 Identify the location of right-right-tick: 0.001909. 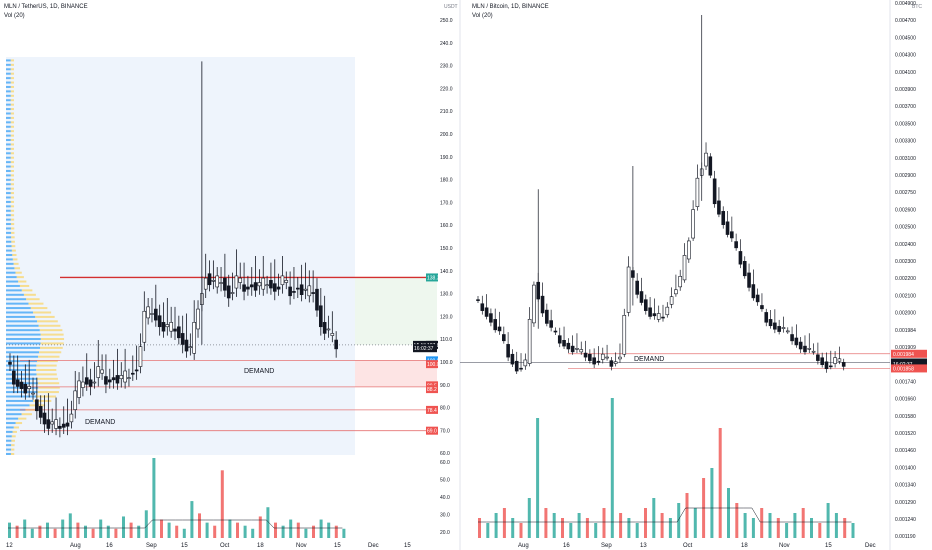
(905, 348).